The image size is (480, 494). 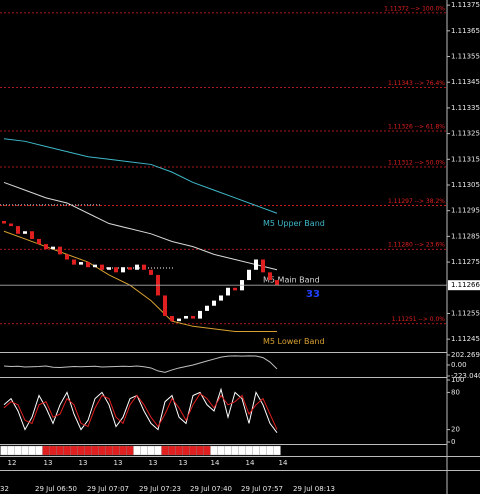 I want to click on fib-label: 1.11297 --> 38.2%, so click(x=416, y=201).